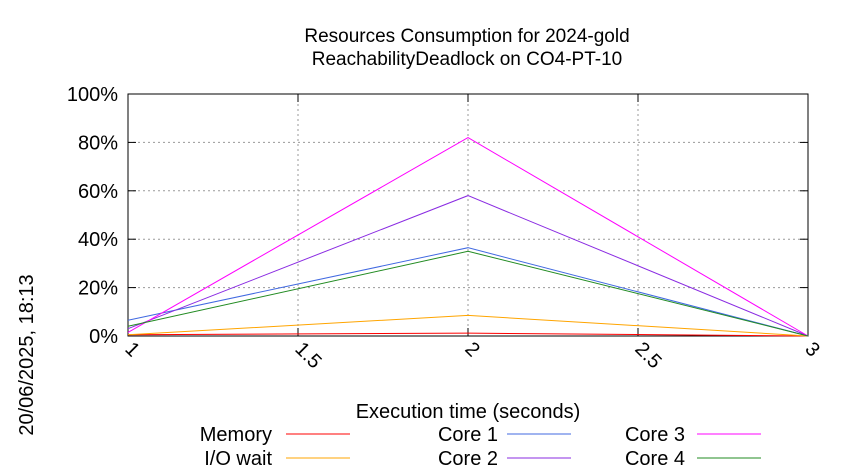  What do you see at coordinates (468, 334) in the screenshot?
I see `series-line-memory` at bounding box center [468, 334].